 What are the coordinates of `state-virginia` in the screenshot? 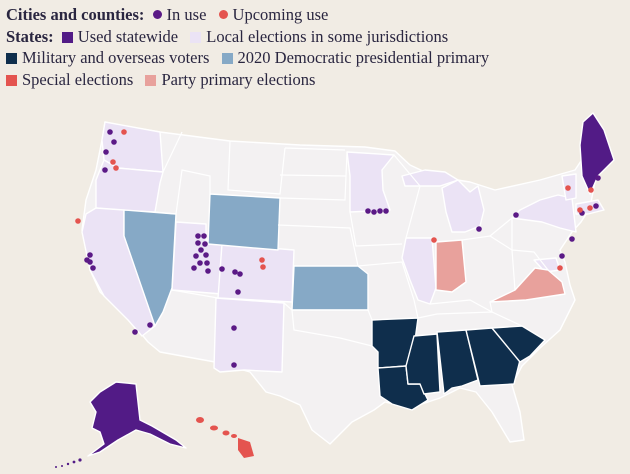 It's located at (527, 285).